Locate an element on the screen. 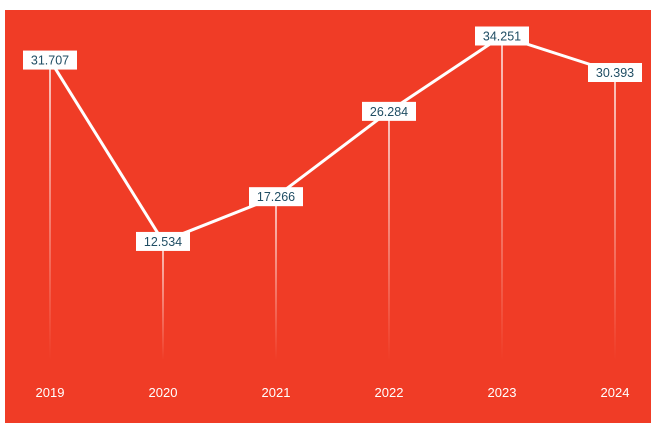  x-tick-label-2022: 2022 is located at coordinates (389, 392).